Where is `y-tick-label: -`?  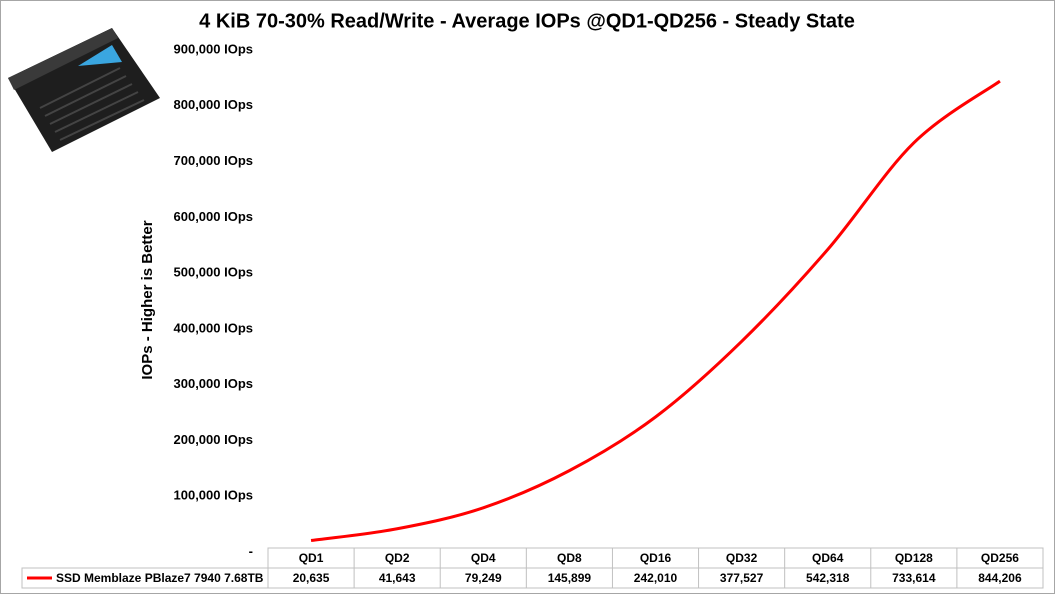
y-tick-label: - is located at coordinates (251, 550).